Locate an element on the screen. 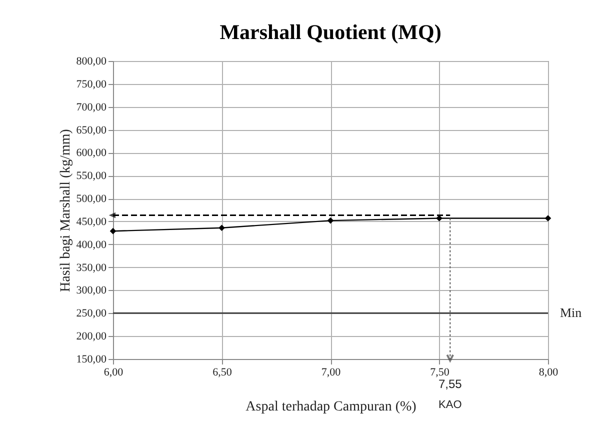 This screenshot has height=436, width=603. y-tick-label: 500,00 is located at coordinates (91, 199).